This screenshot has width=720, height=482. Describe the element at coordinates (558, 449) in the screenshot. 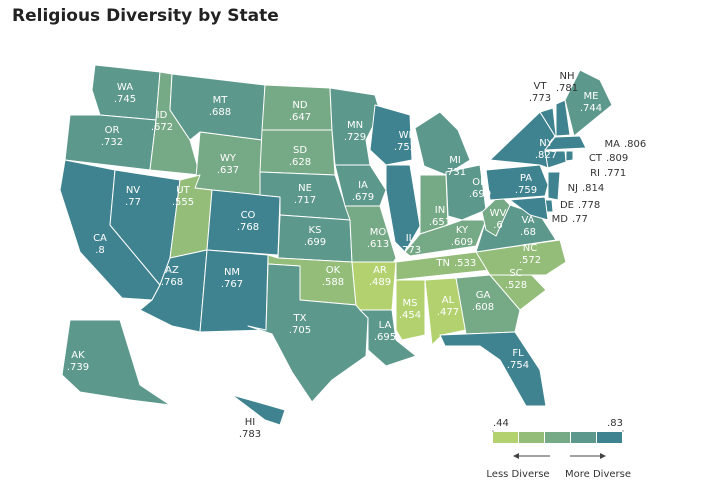

I see `legend: .44 .83 Less Diverse More Diverse` at that location.